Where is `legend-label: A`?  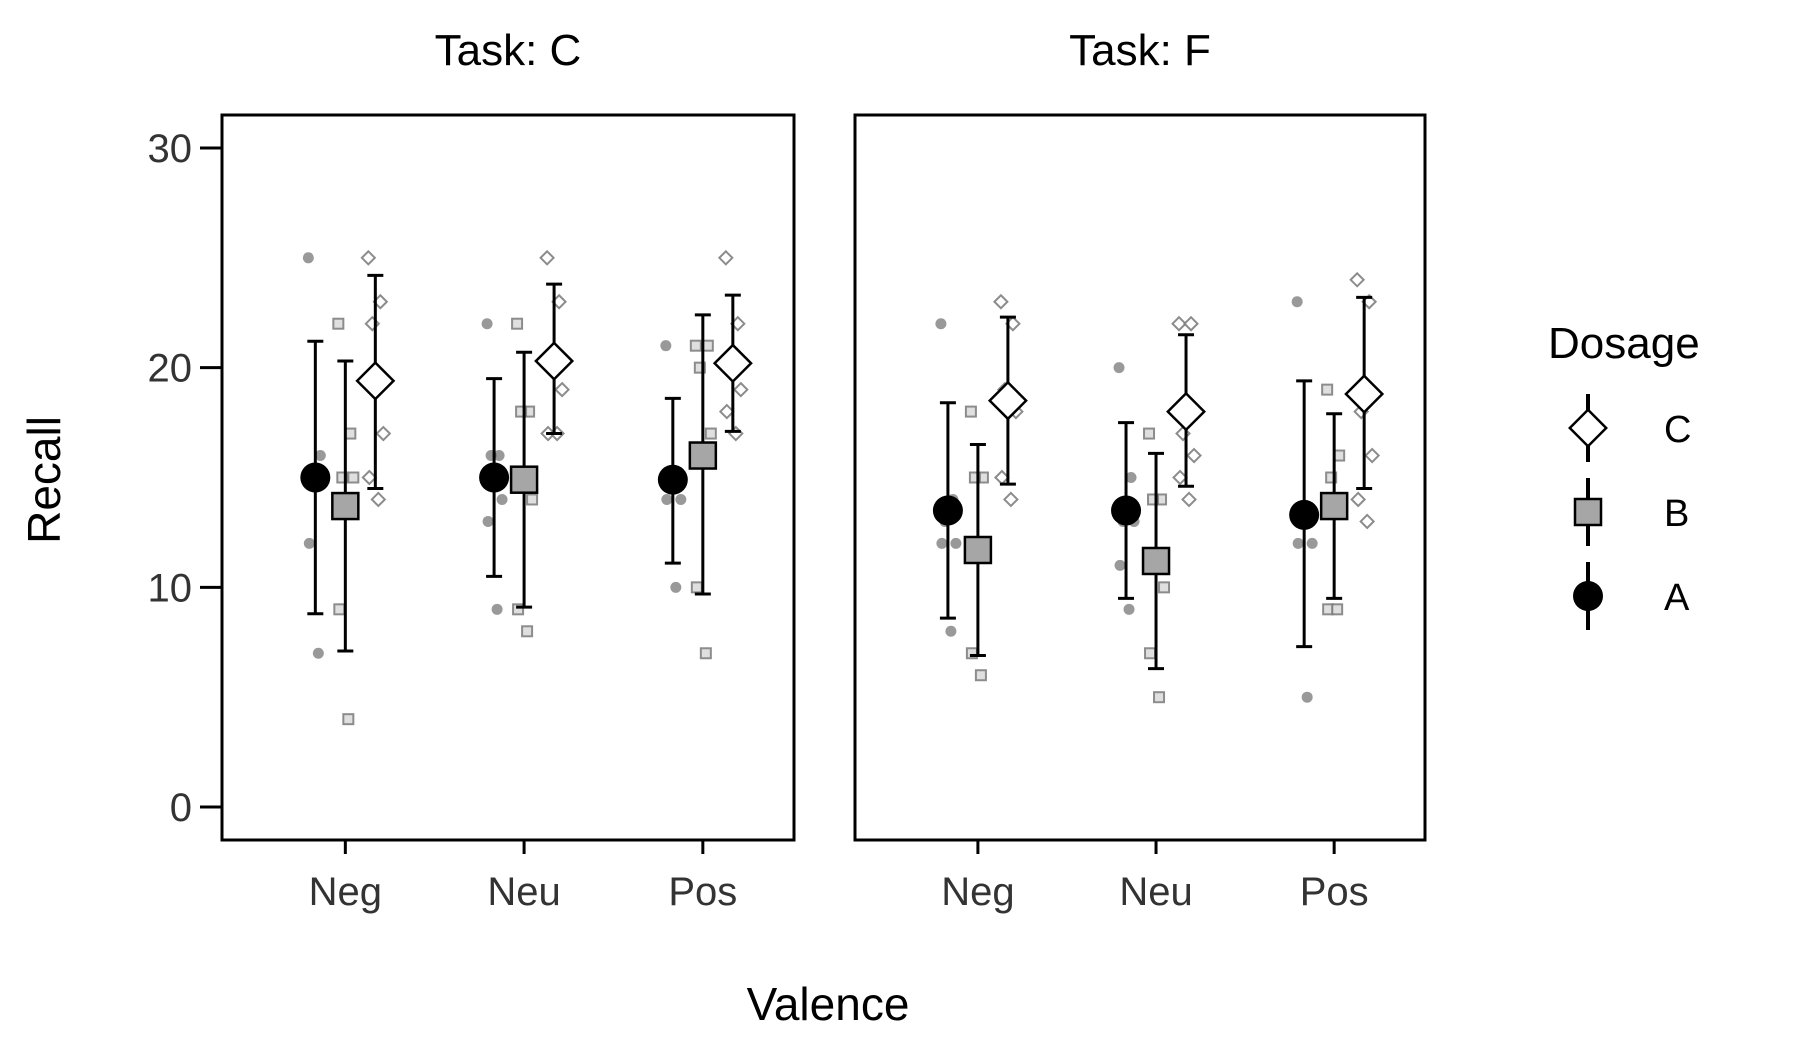
legend-label: A is located at coordinates (1677, 598).